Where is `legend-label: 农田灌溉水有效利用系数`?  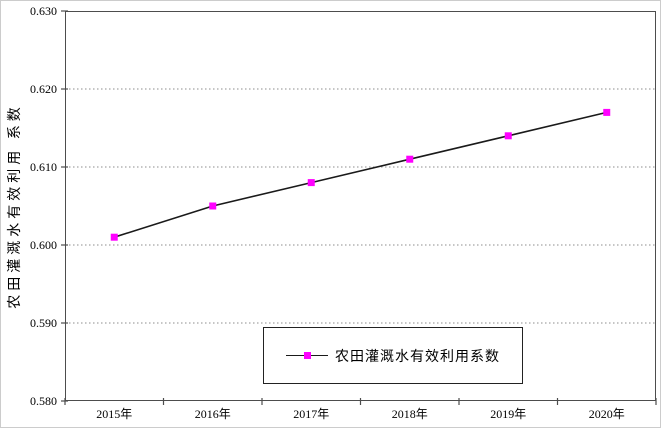 legend-label: 农田灌溉水有效利用系数 is located at coordinates (417, 357).